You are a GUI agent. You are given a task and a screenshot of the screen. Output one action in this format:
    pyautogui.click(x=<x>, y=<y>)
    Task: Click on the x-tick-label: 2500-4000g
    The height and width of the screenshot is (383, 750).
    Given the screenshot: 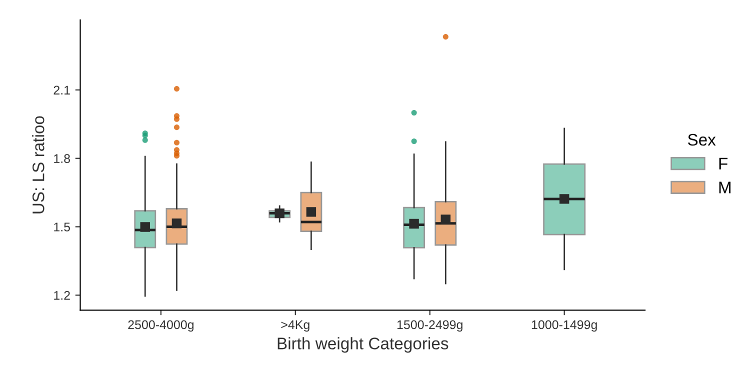 What is the action you would take?
    pyautogui.click(x=161, y=326)
    